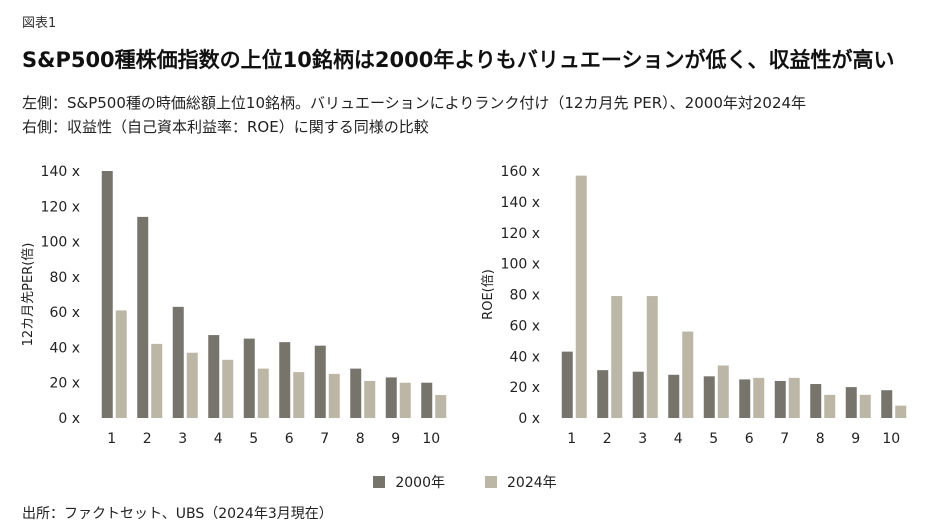 This screenshot has width=930, height=532. I want to click on y-axis-label: ROE(倍), so click(488, 294).